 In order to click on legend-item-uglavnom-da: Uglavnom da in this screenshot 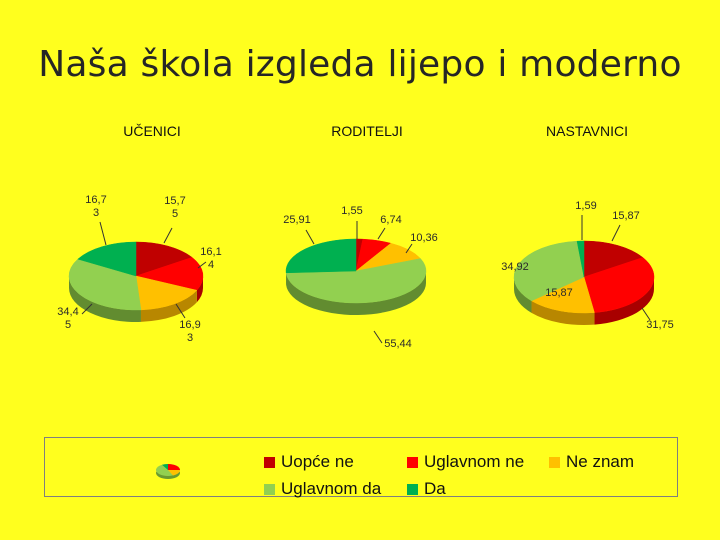, I will do `click(322, 489)`.